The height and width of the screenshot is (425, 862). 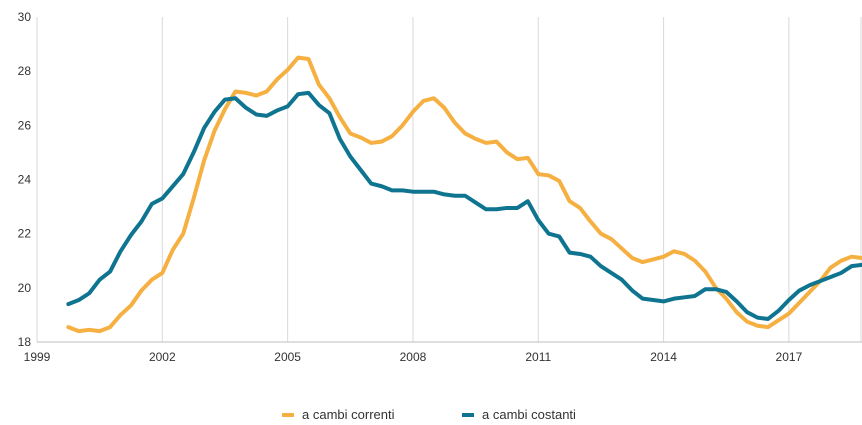 I want to click on x-tick-label-2014: 2014, so click(x=663, y=357).